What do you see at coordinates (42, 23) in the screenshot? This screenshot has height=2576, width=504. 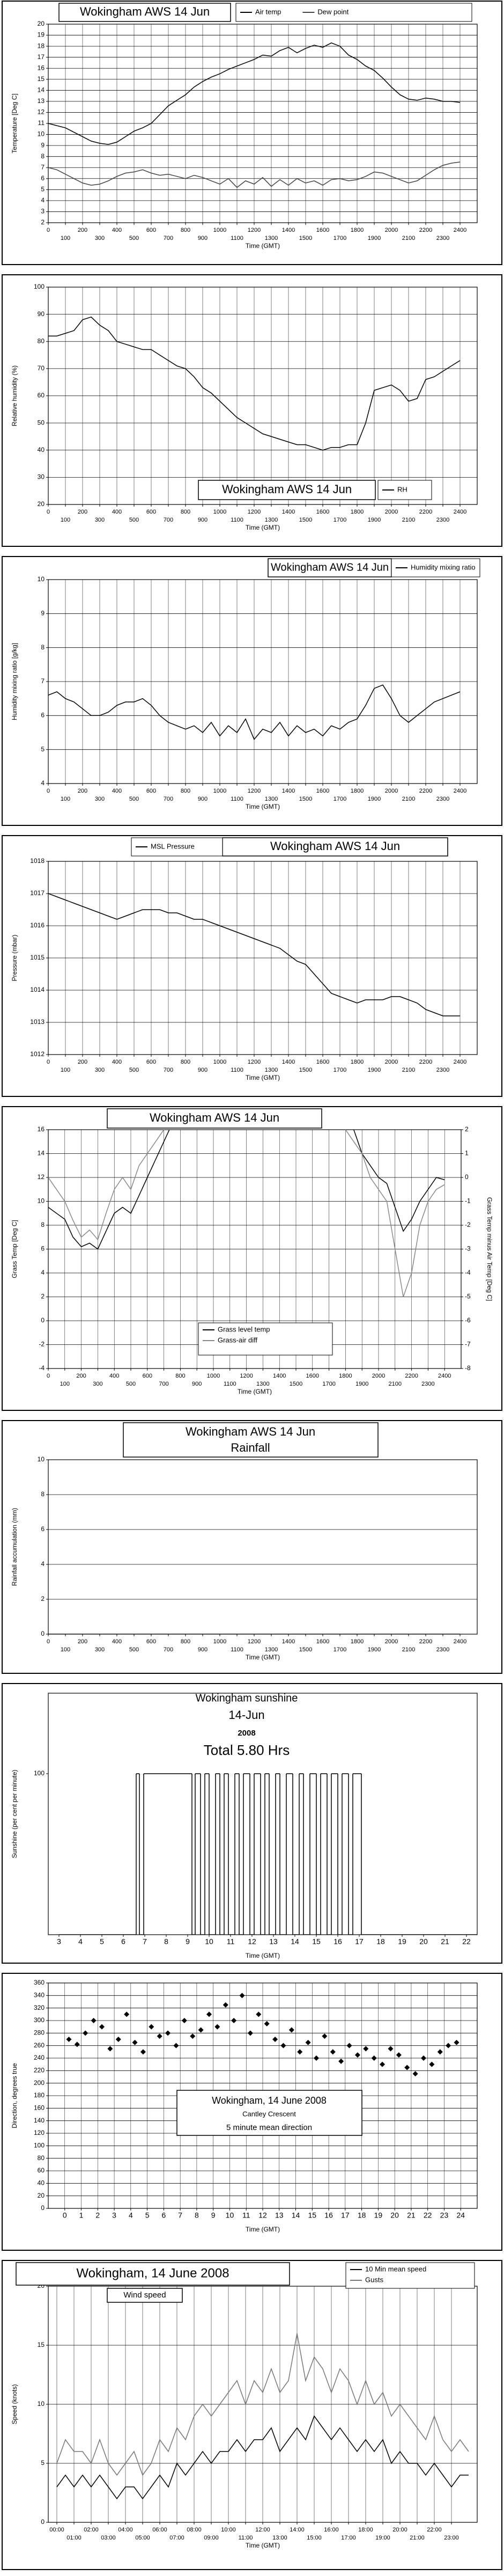 I see `y-tick-label: 20` at bounding box center [42, 23].